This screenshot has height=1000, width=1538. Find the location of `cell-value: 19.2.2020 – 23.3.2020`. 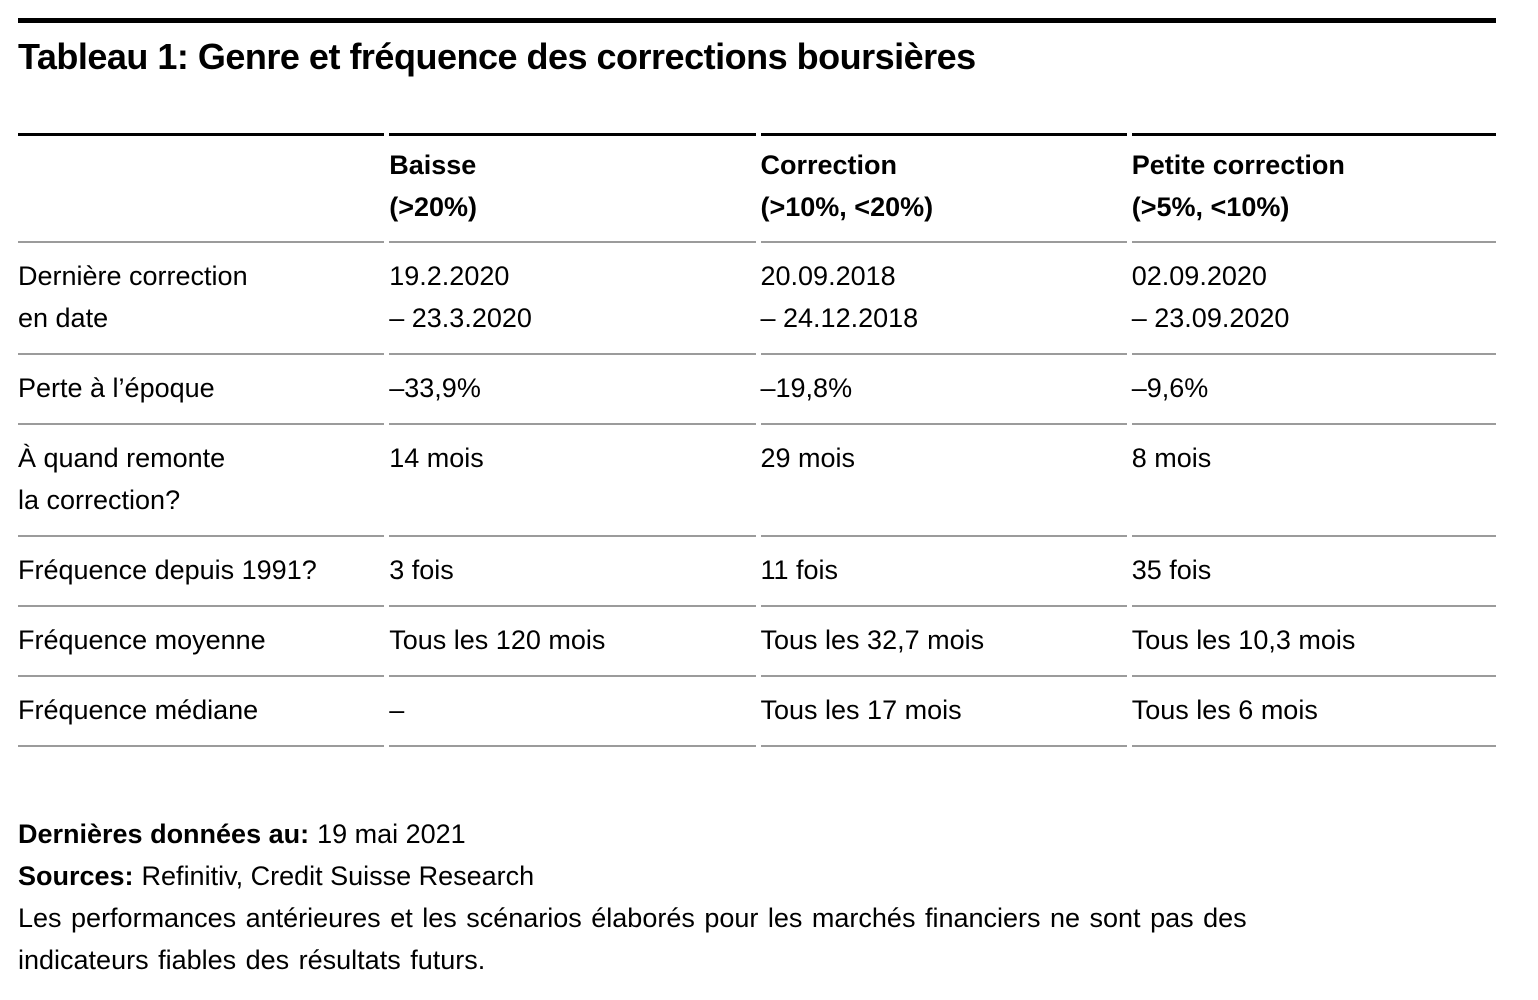

cell-value: 19.2.2020 – 23.3.2020 is located at coordinates (572, 299).